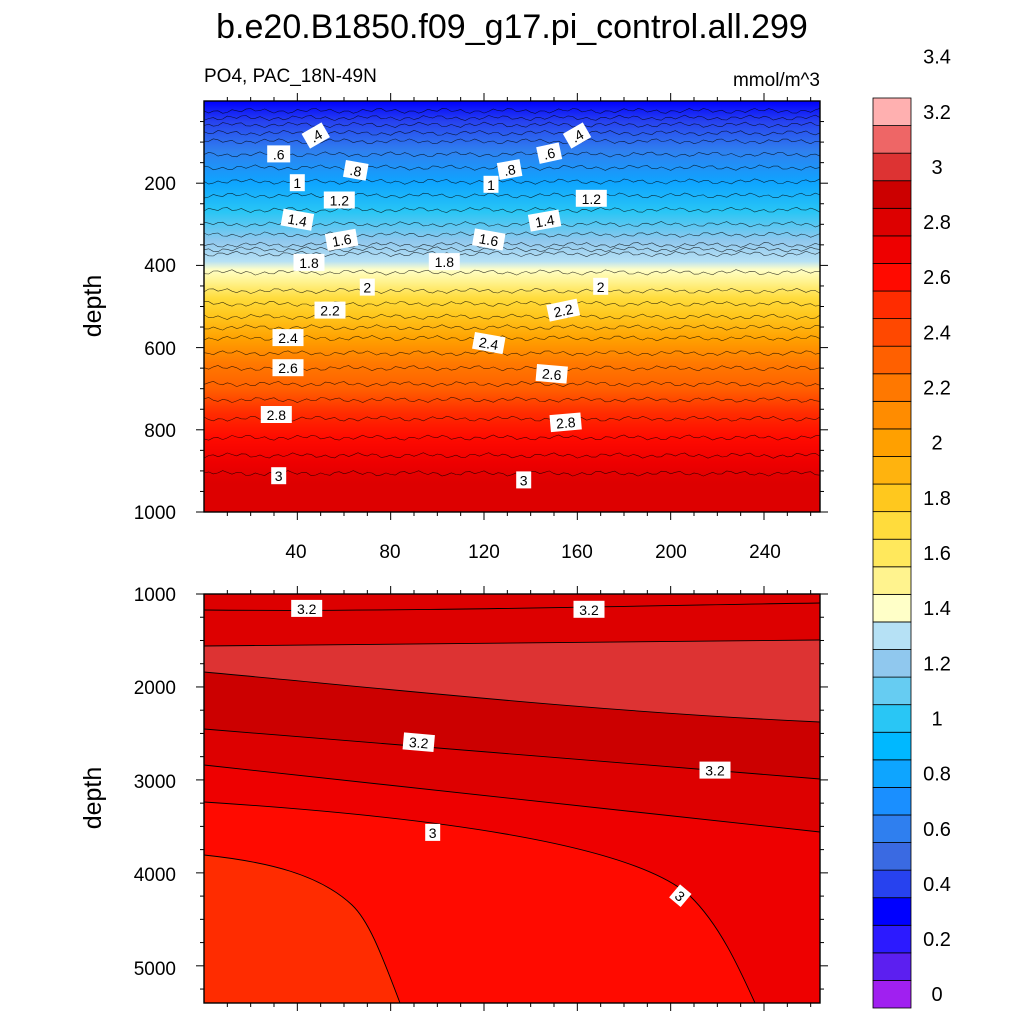 This screenshot has height=1024, width=1024. I want to click on upper-contour-label-10: 1.4, so click(297, 219).